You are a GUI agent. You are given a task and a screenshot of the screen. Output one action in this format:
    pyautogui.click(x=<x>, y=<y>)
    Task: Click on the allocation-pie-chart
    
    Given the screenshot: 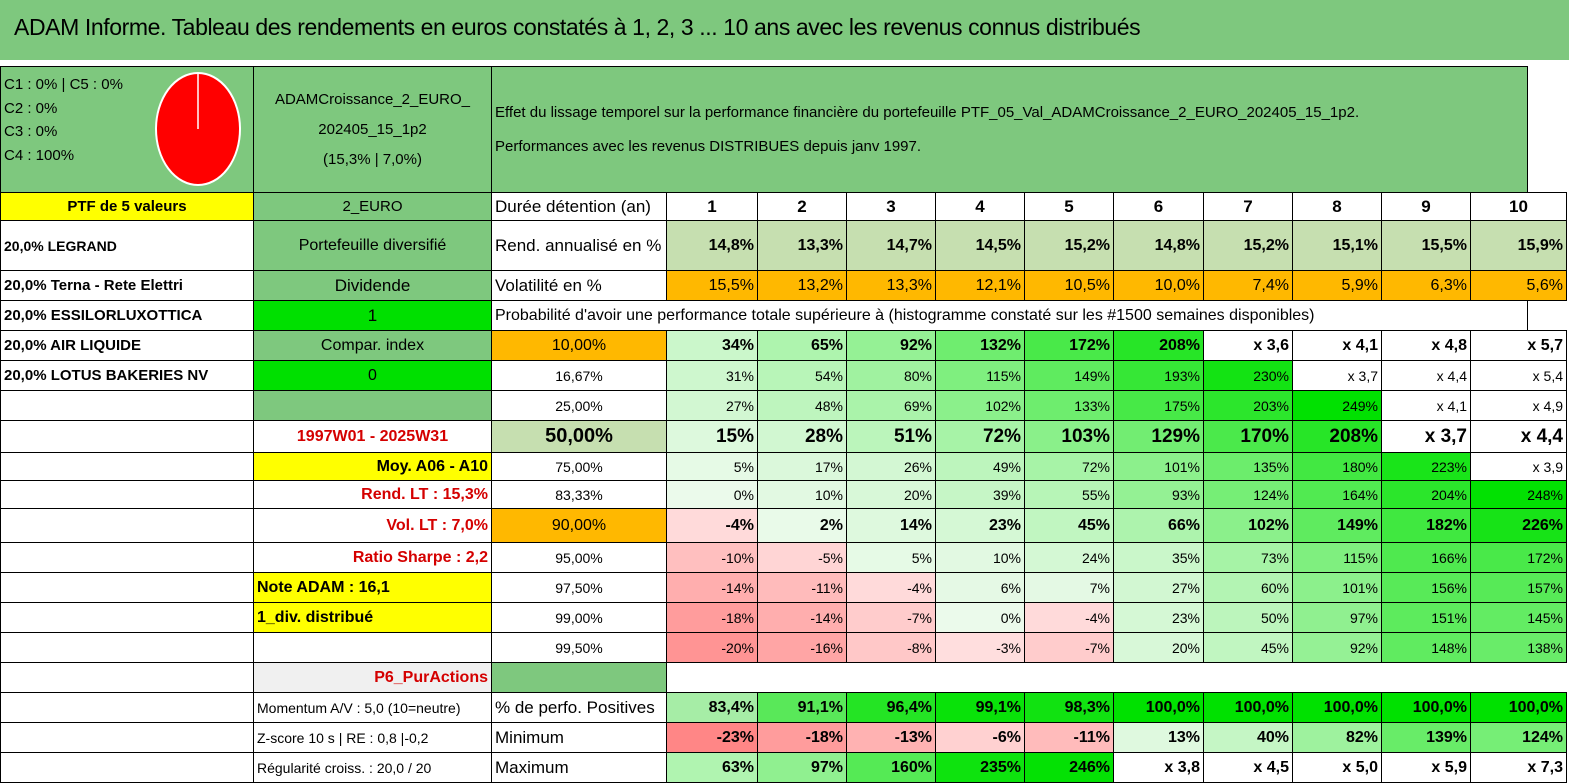 What is the action you would take?
    pyautogui.click(x=198, y=129)
    